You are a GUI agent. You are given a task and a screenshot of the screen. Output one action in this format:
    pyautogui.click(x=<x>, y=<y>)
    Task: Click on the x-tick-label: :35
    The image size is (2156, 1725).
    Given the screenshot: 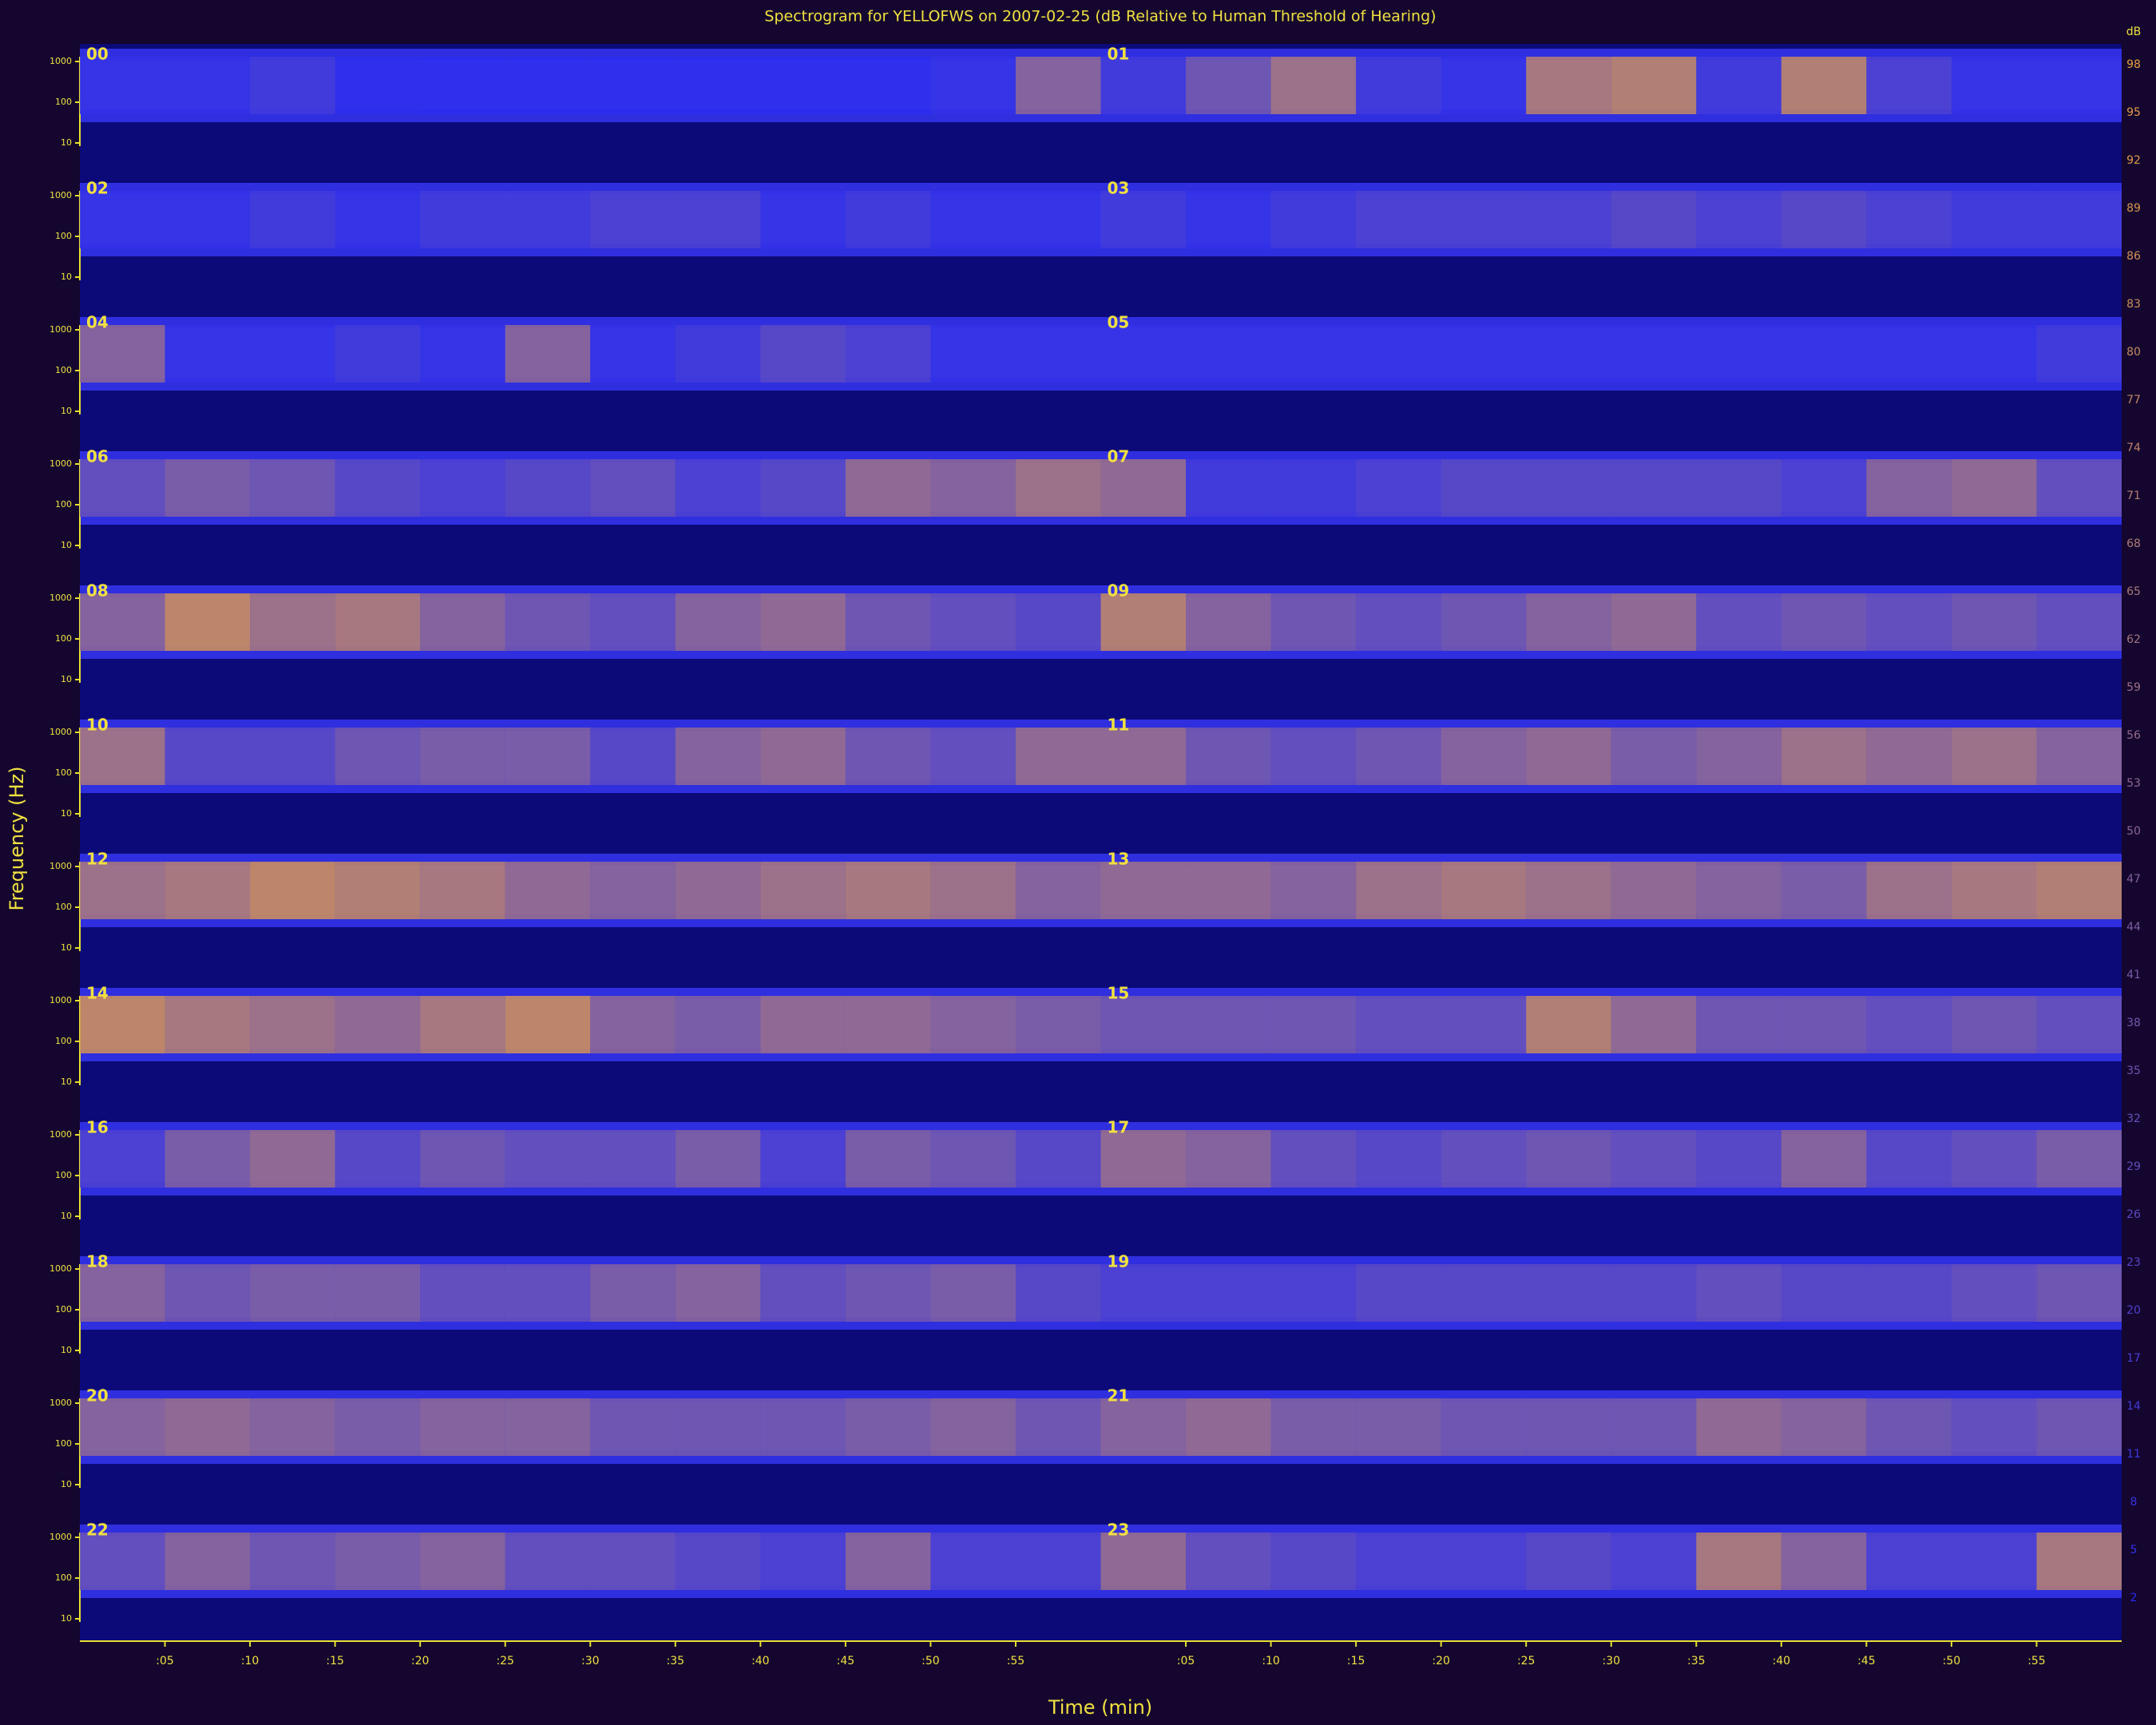 What is the action you would take?
    pyautogui.click(x=1696, y=1661)
    